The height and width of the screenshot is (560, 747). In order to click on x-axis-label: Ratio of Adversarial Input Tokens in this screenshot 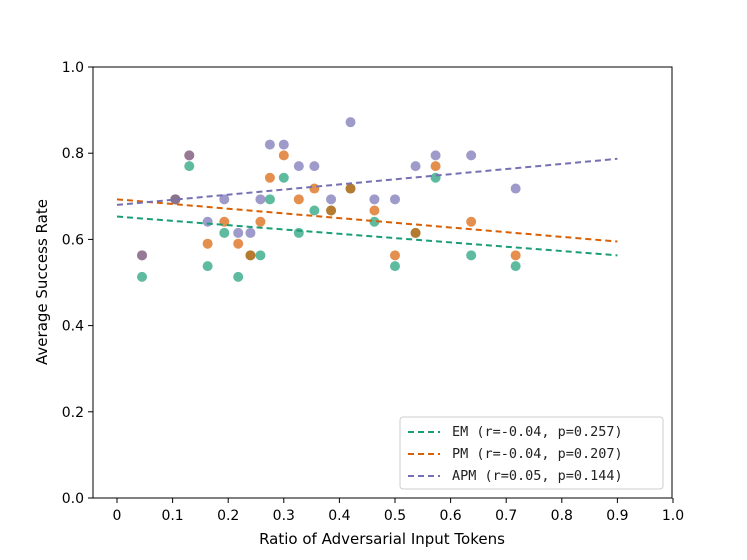, I will do `click(382, 539)`.